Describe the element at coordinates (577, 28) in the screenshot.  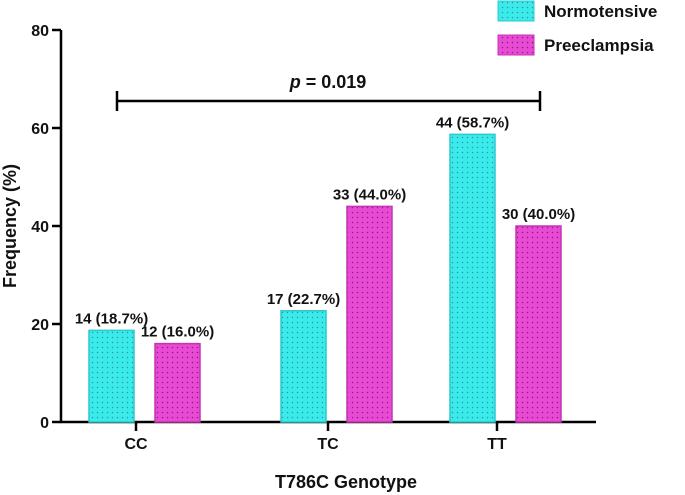
I see `legend: Normotensive Preeclampsia` at that location.